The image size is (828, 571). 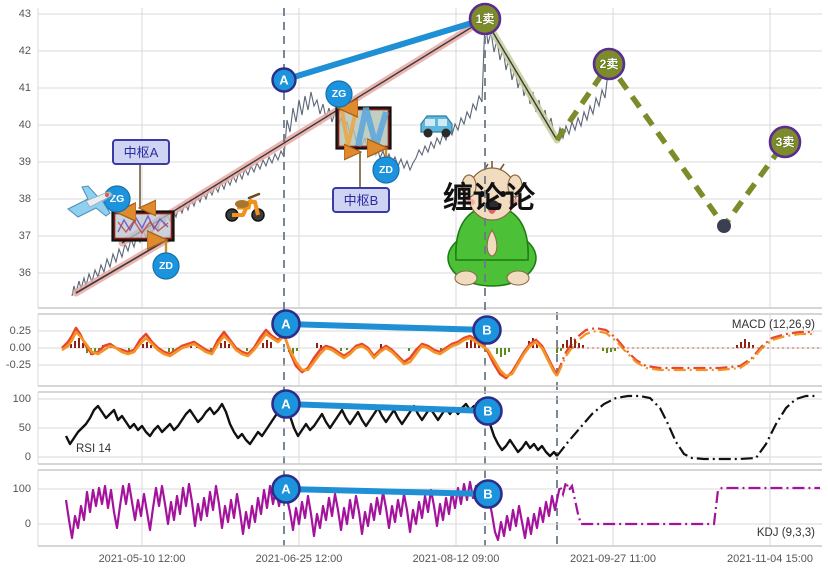 What do you see at coordinates (384, 49) in the screenshot?
I see `divergence-link-price` at bounding box center [384, 49].